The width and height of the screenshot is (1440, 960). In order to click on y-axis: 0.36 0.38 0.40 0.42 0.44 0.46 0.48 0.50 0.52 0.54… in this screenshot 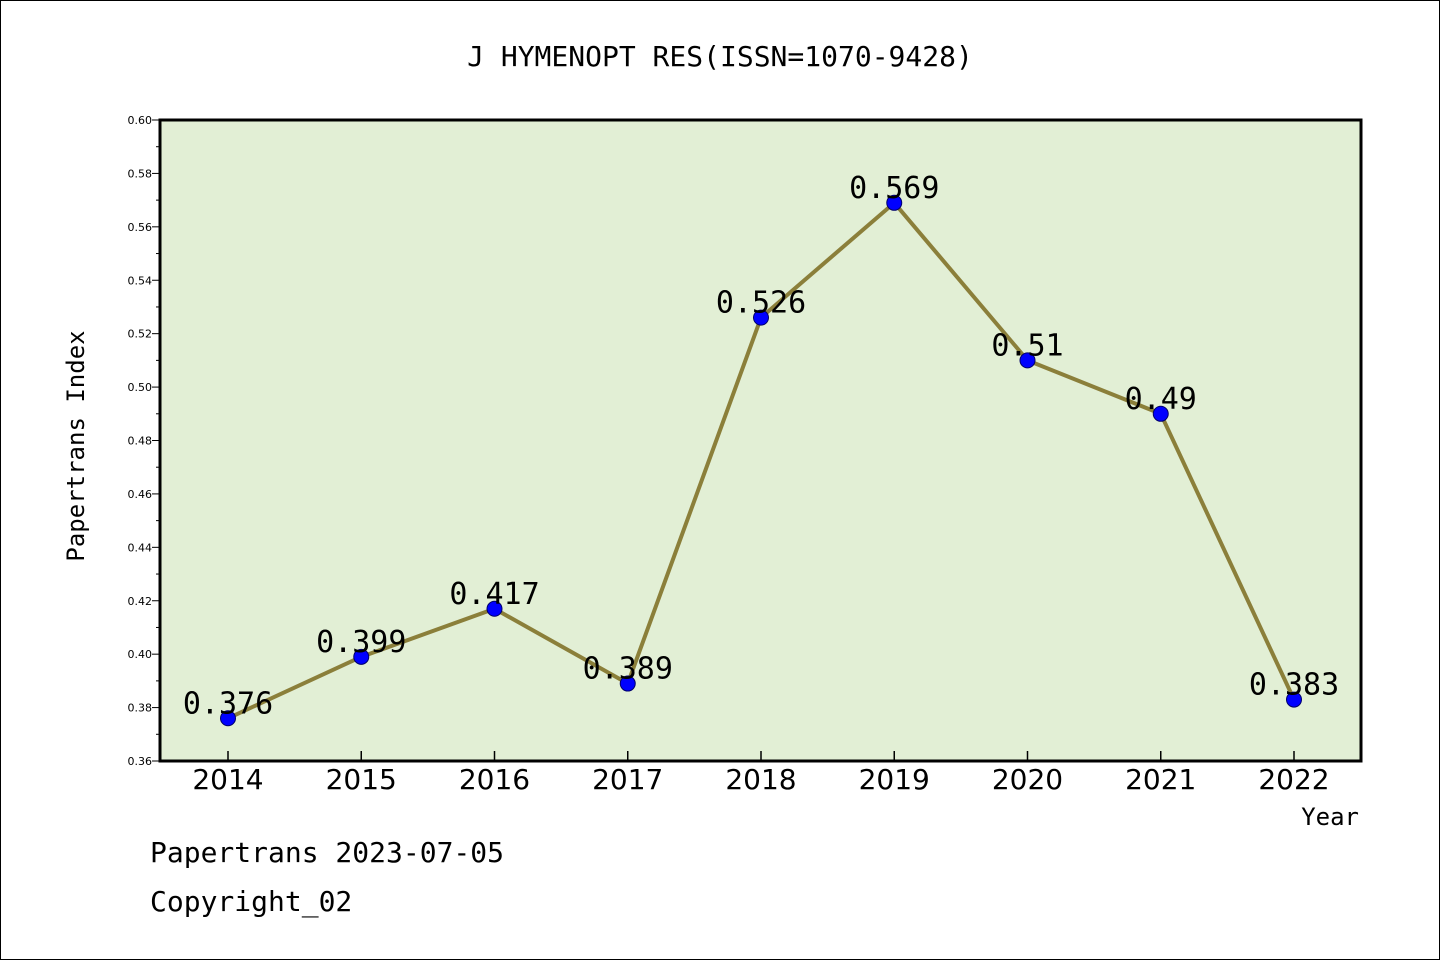, I will do `click(144, 441)`.